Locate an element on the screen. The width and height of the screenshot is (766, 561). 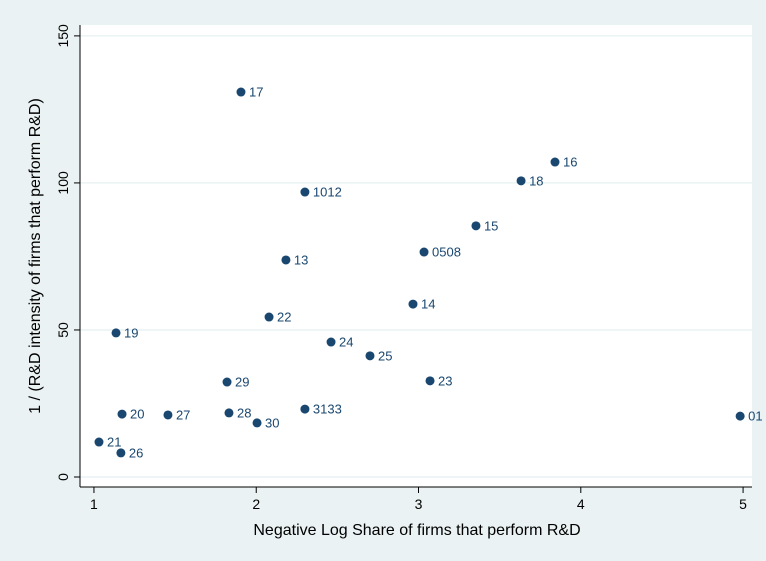
point-label: 27 is located at coordinates (183, 414).